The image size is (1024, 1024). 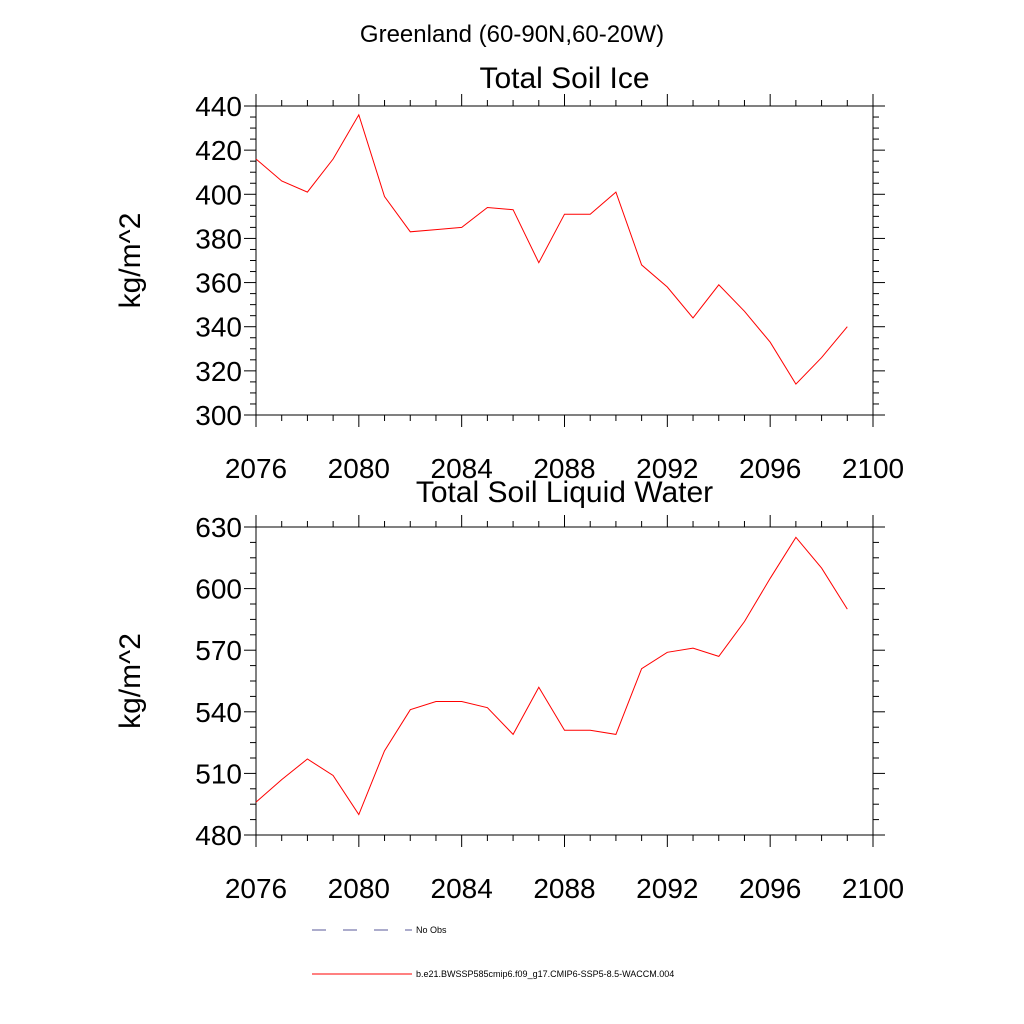 I want to click on y-tick-label: 480, so click(x=218, y=835).